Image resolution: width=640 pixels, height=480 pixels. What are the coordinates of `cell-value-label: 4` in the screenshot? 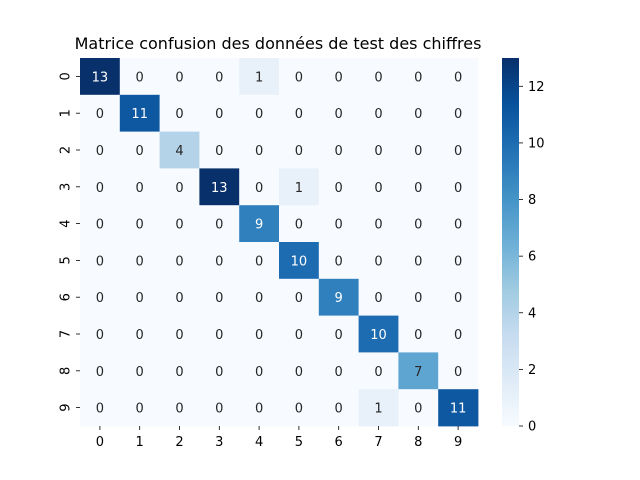 It's located at (179, 151).